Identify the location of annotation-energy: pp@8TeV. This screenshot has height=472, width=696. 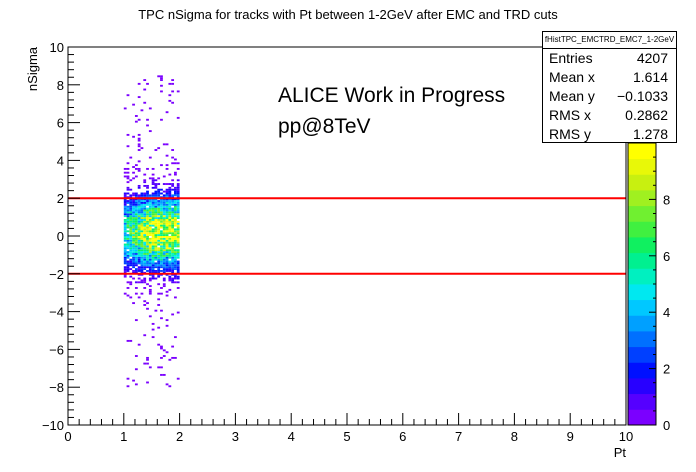
(324, 126).